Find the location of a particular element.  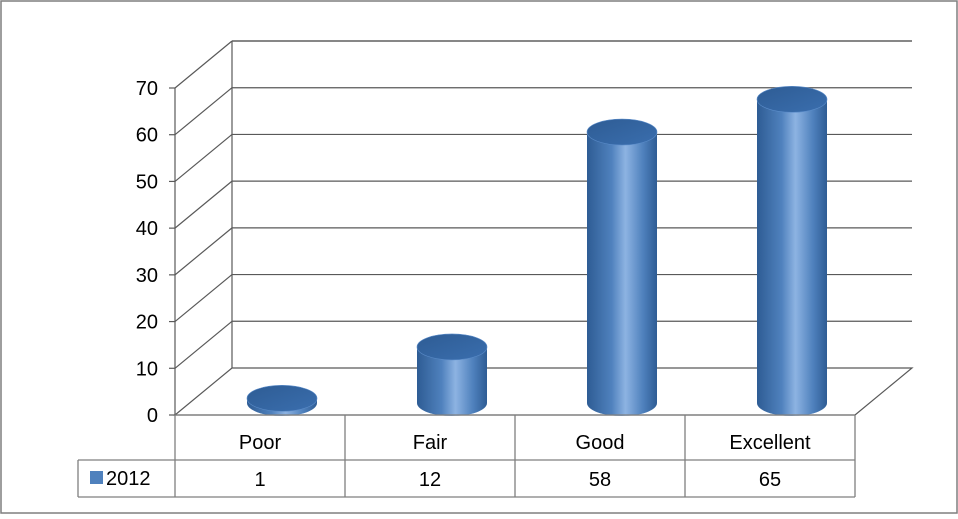

data-label: 58 is located at coordinates (600, 480).